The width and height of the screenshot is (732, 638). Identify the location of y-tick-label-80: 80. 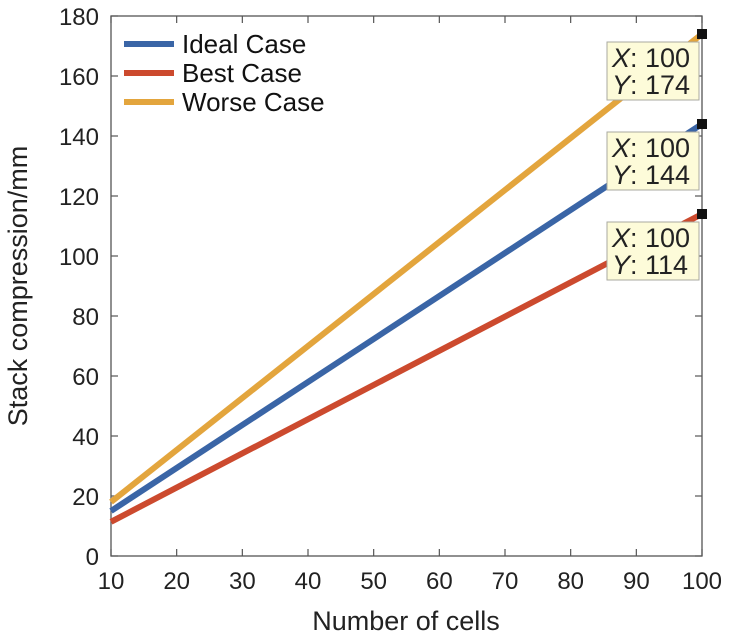
(85, 317).